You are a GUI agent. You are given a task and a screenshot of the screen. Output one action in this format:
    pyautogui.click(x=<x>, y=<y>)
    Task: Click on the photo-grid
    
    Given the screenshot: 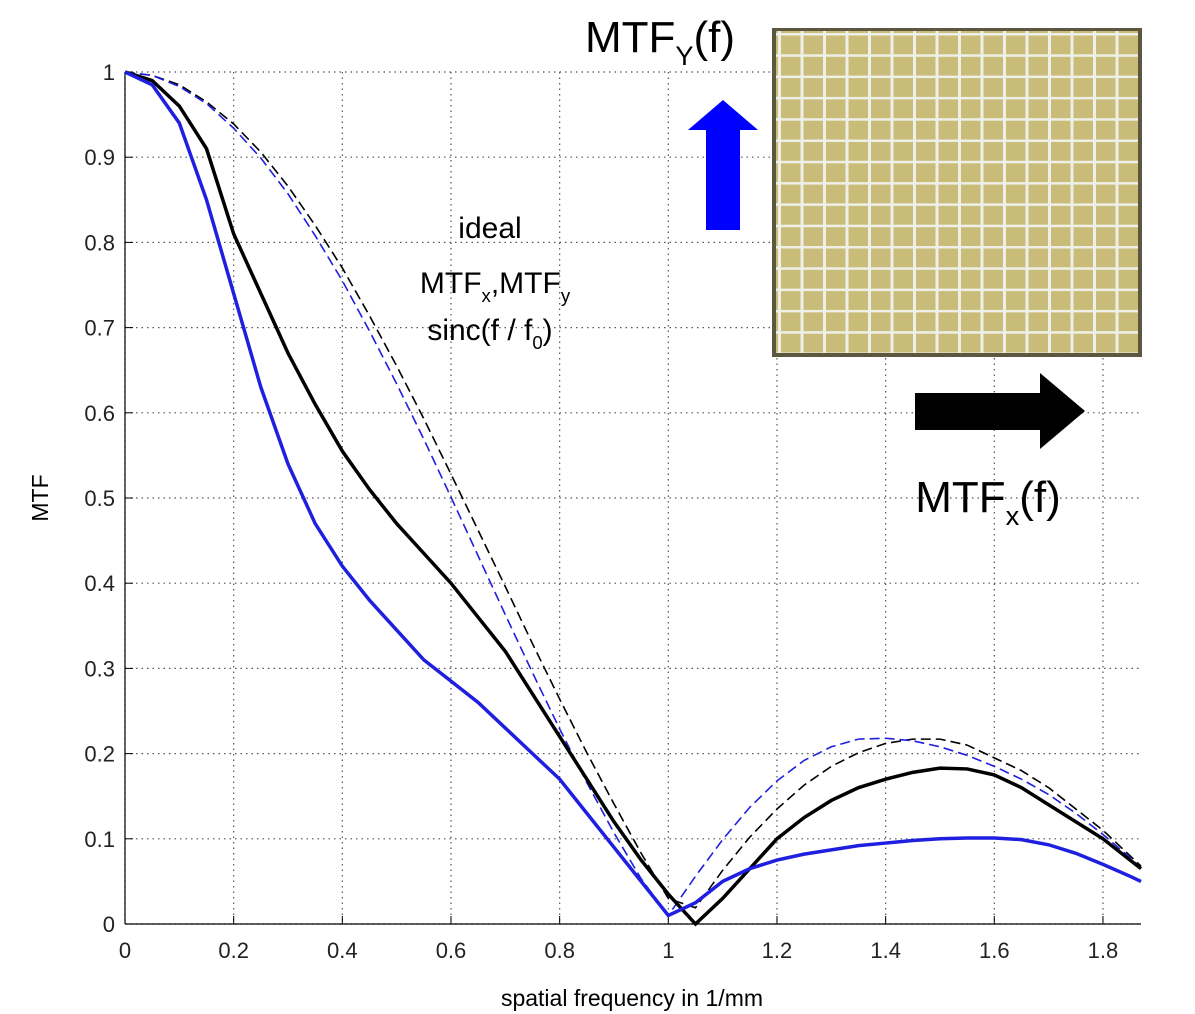 What is the action you would take?
    pyautogui.click(x=957, y=192)
    